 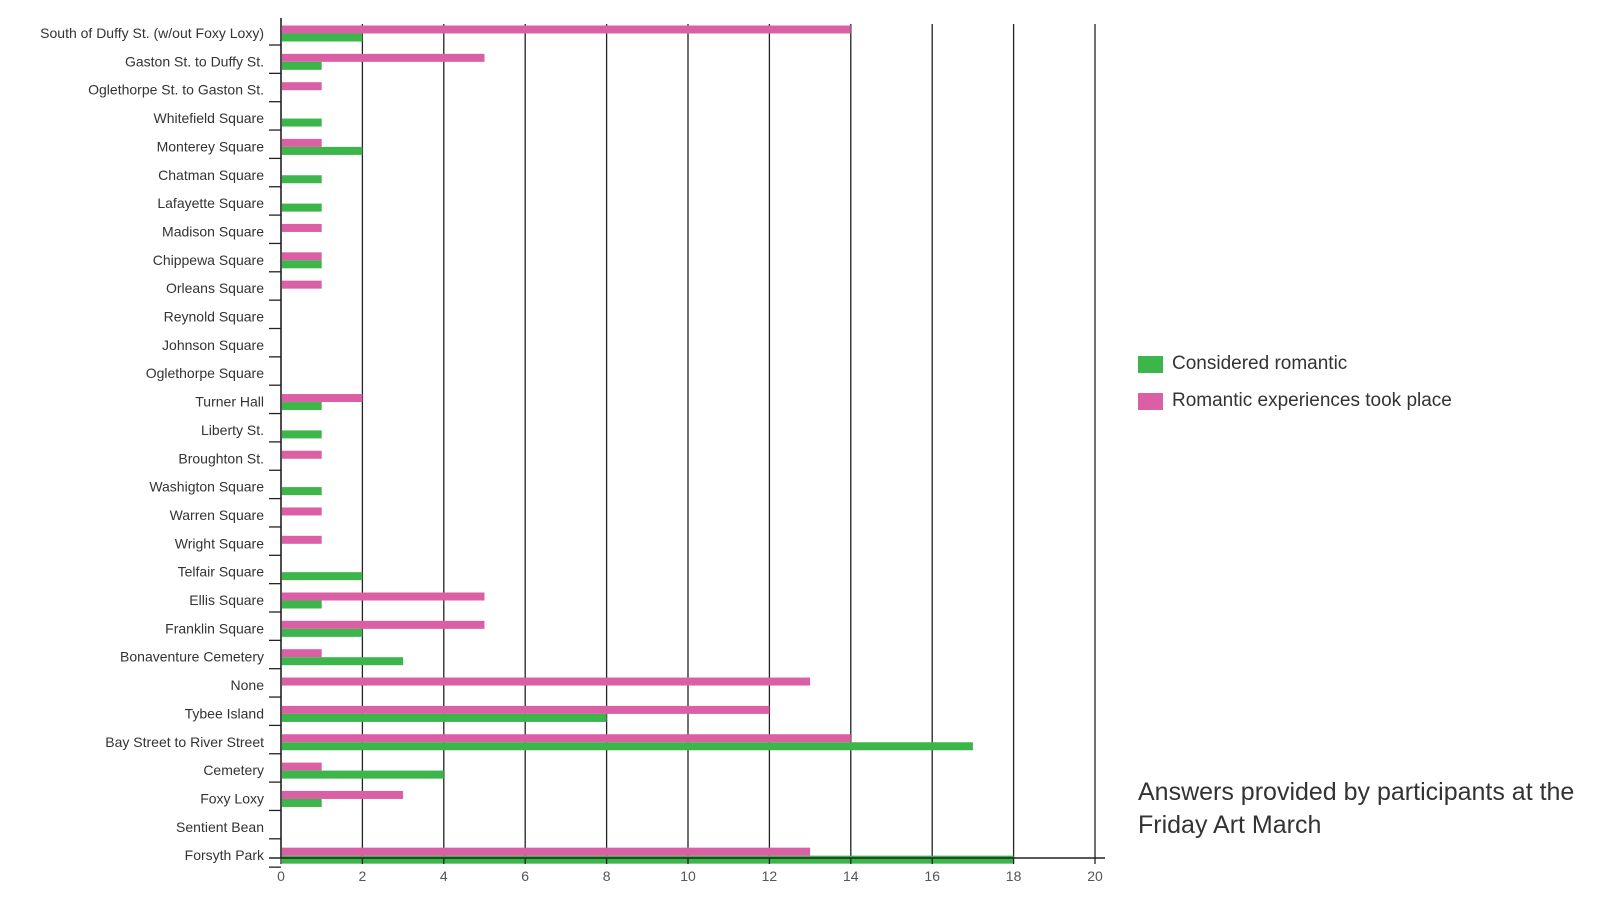 I want to click on category-label-chatman-square: Chatman Square, so click(x=211, y=175).